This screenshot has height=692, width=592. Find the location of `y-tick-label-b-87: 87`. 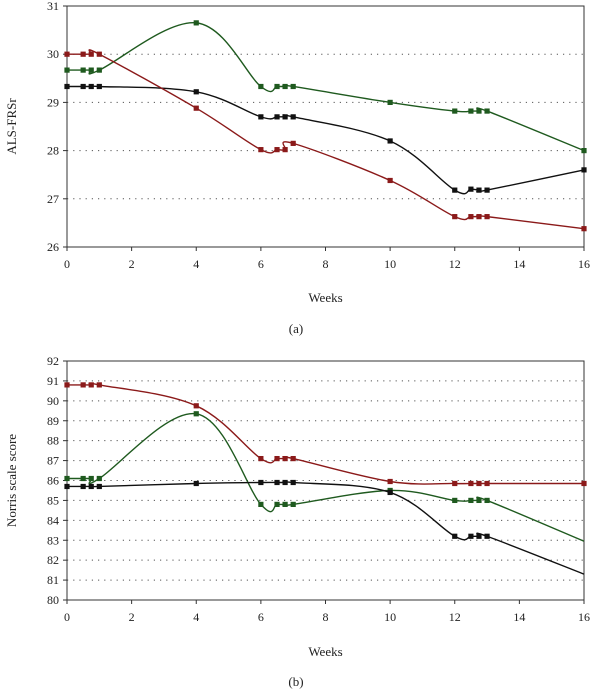

y-tick-label-b-87: 87 is located at coordinates (53, 461).